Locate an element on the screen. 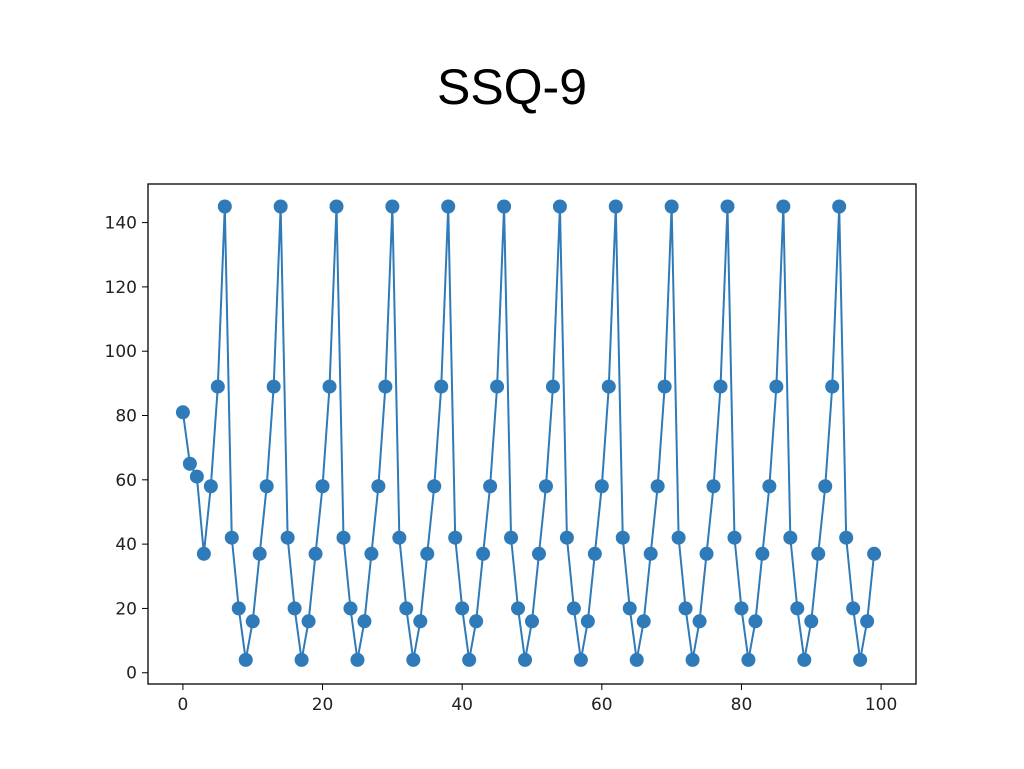 This screenshot has height=769, width=1024. x-tick-label: 80 is located at coordinates (742, 705).